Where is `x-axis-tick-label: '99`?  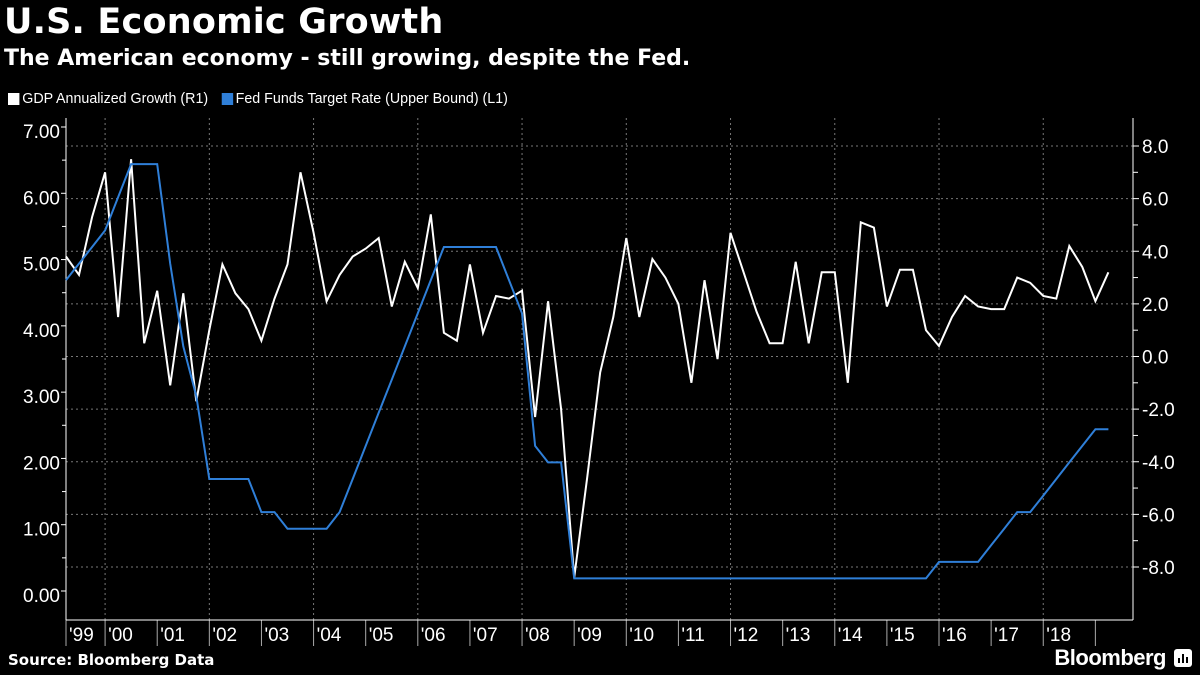
x-axis-tick-label: '99 is located at coordinates (81, 635).